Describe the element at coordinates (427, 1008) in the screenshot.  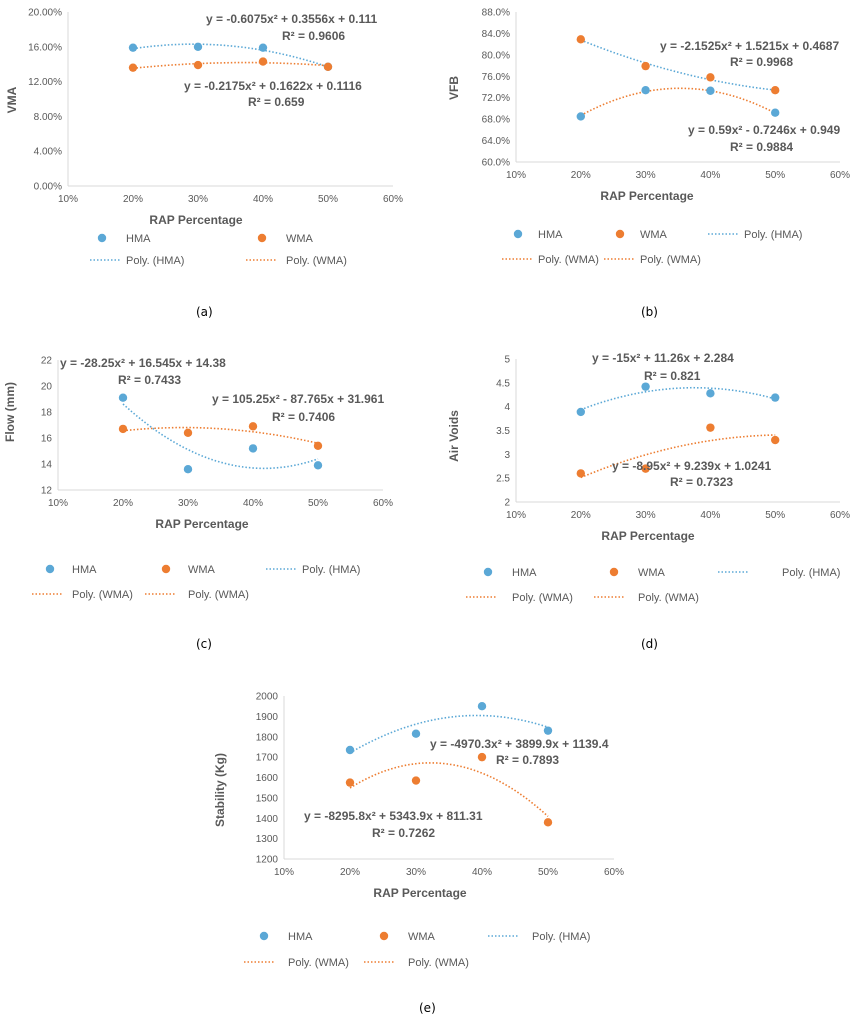
I see `caption-e: (e)` at that location.